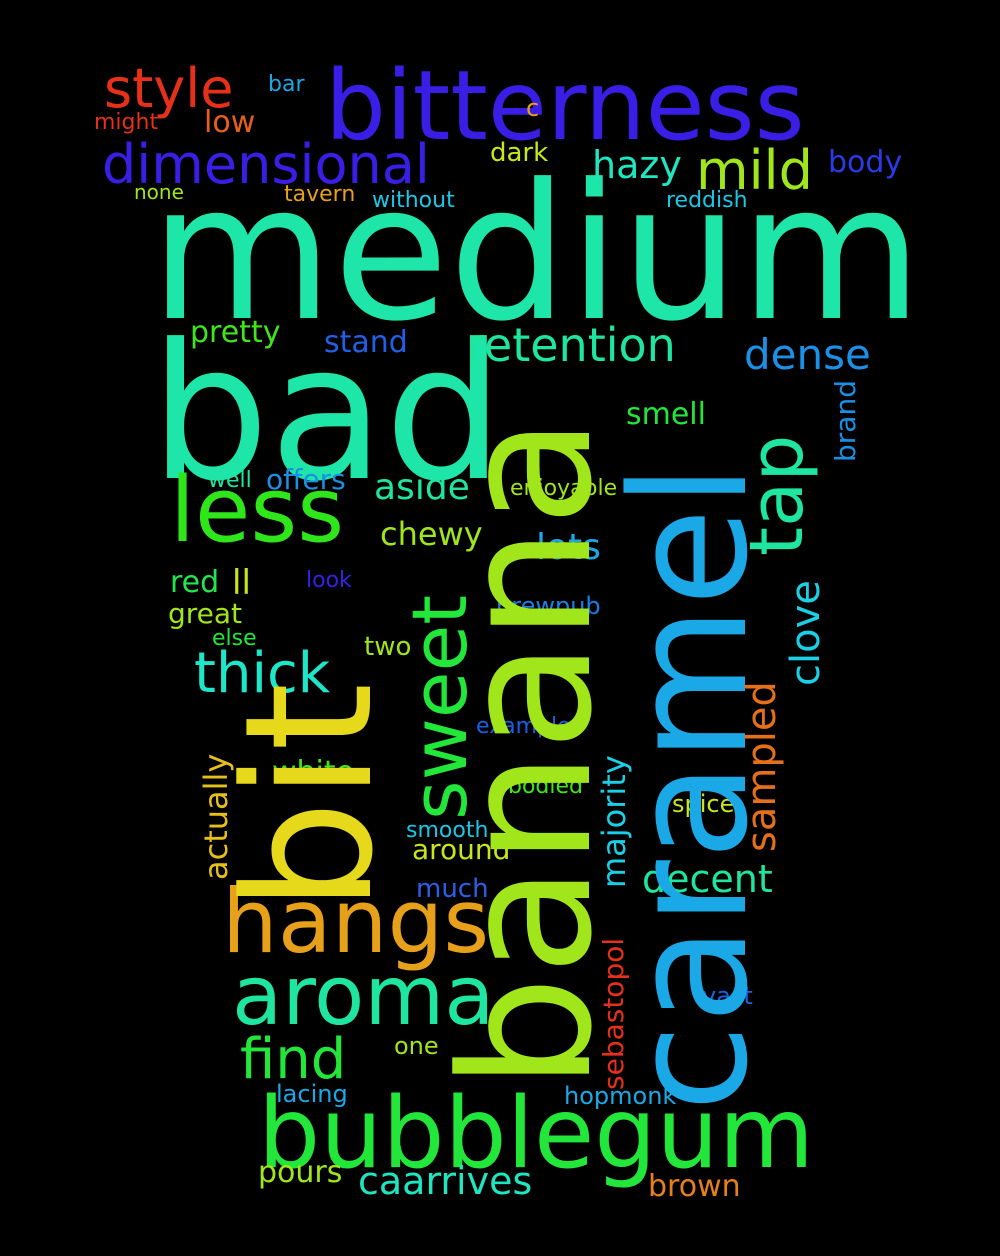 This screenshot has width=1000, height=1256. Describe the element at coordinates (216, 816) in the screenshot. I see `word-actually: actually` at that location.